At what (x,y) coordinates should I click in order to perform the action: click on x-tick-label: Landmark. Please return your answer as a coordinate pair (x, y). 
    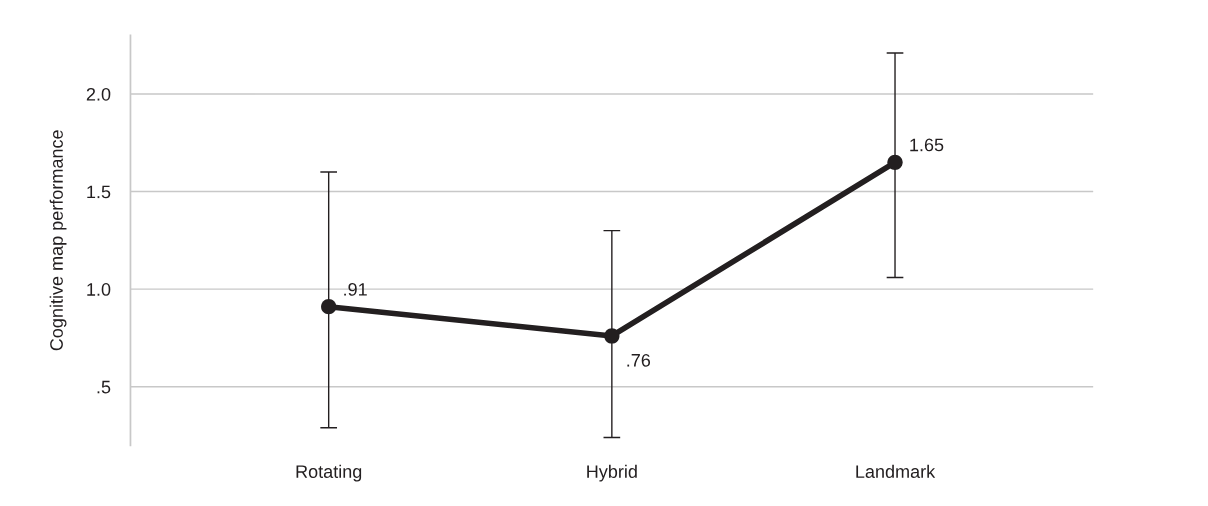
    Looking at the image, I should click on (896, 471).